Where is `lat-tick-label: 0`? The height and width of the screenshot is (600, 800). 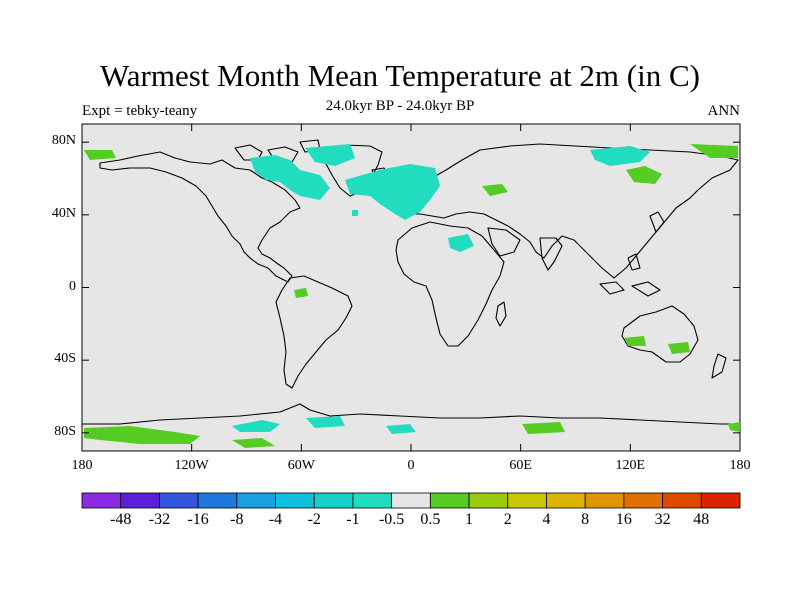 lat-tick-label: 0 is located at coordinates (72, 286).